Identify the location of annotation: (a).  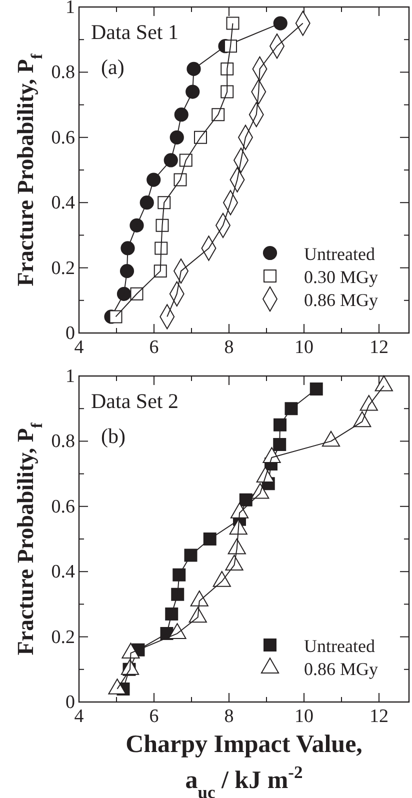
(112, 67).